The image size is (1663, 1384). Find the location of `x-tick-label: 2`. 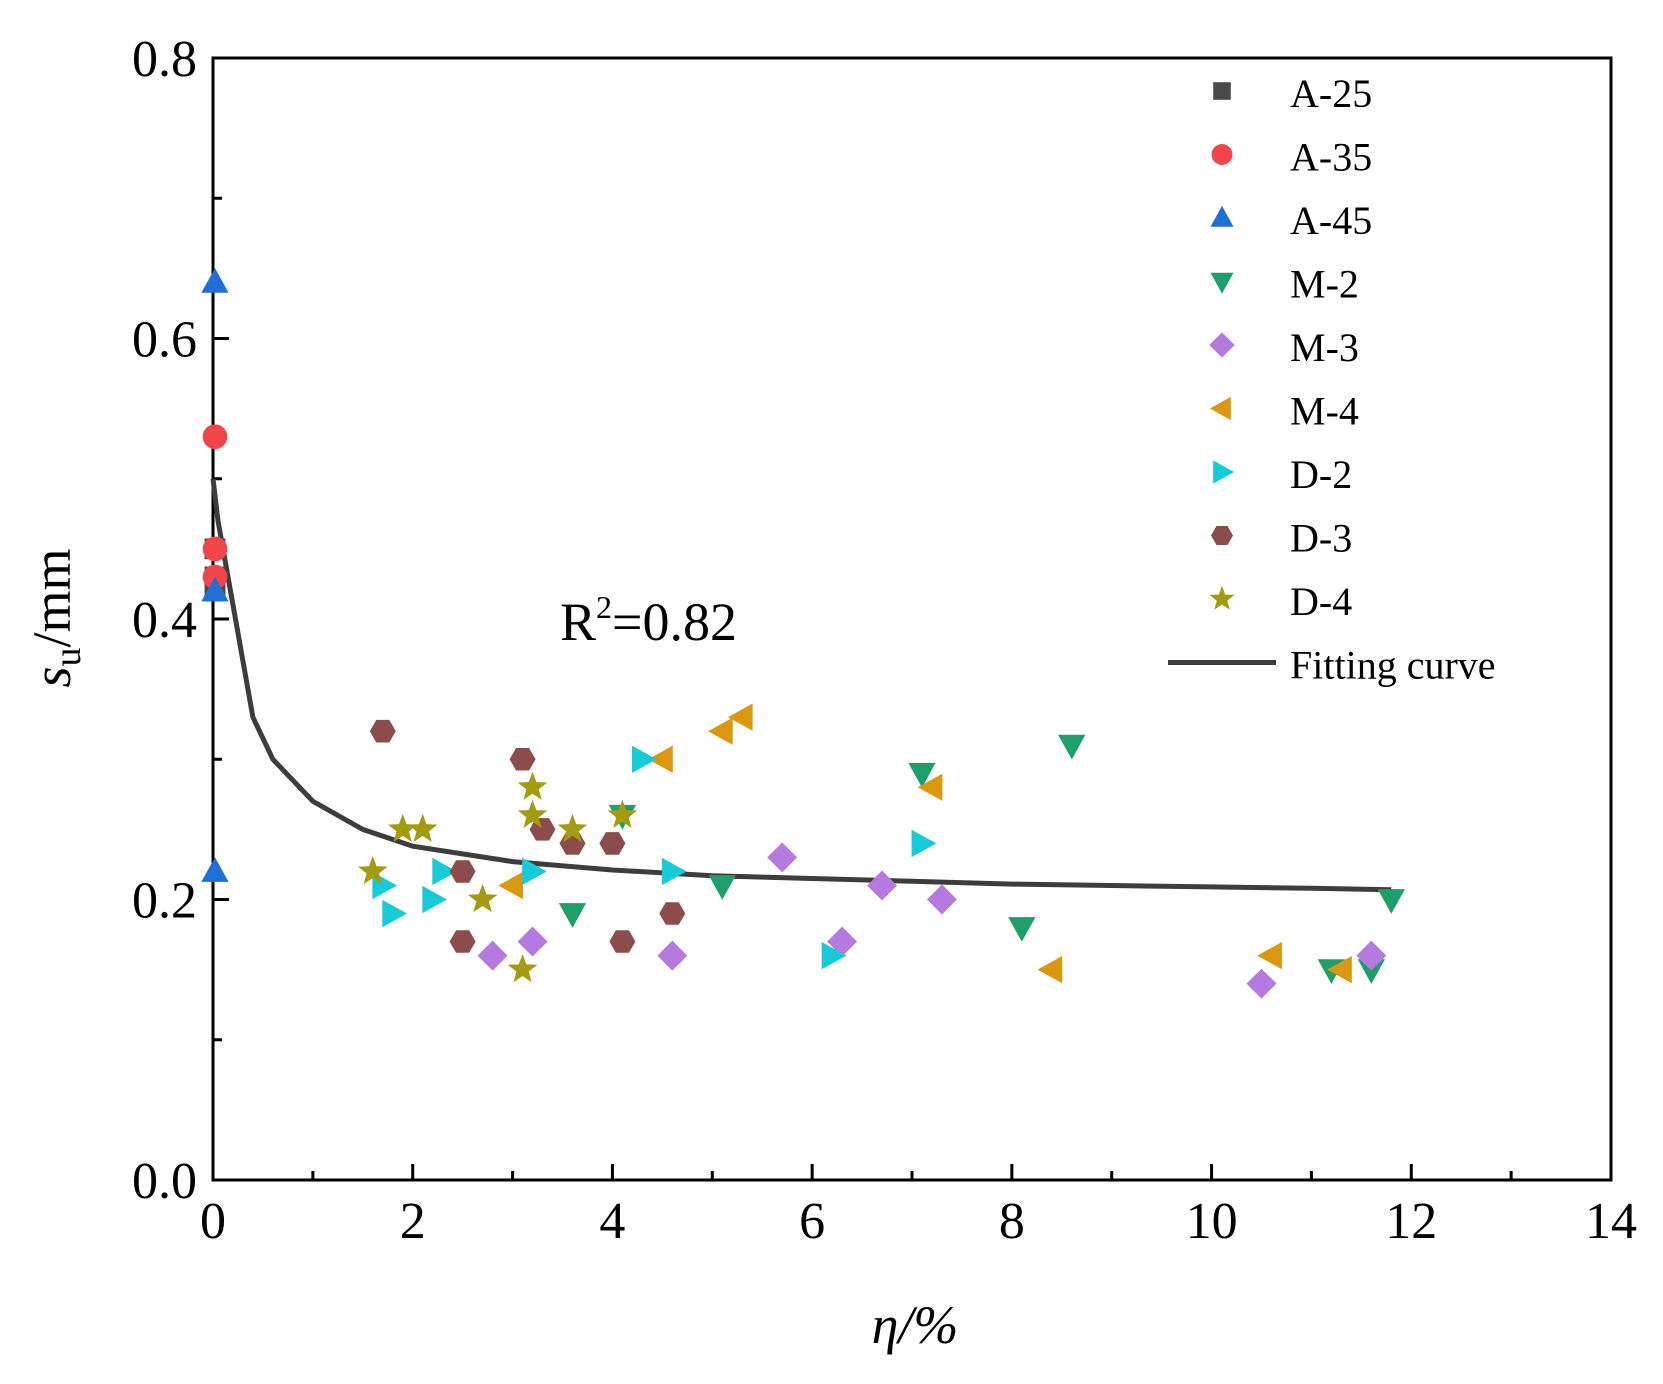

x-tick-label: 2 is located at coordinates (413, 1221).